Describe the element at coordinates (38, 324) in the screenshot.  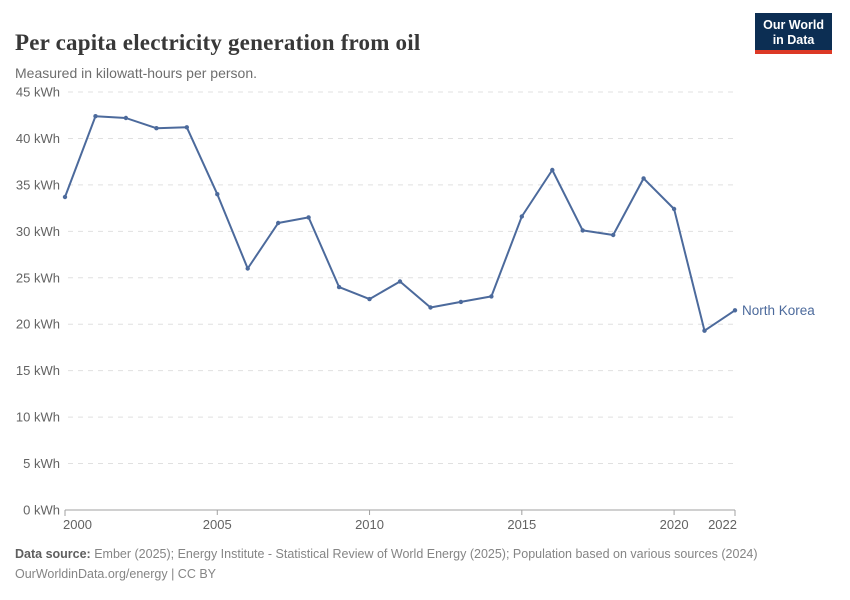
I see `y-tick-label: 20 kWh` at that location.